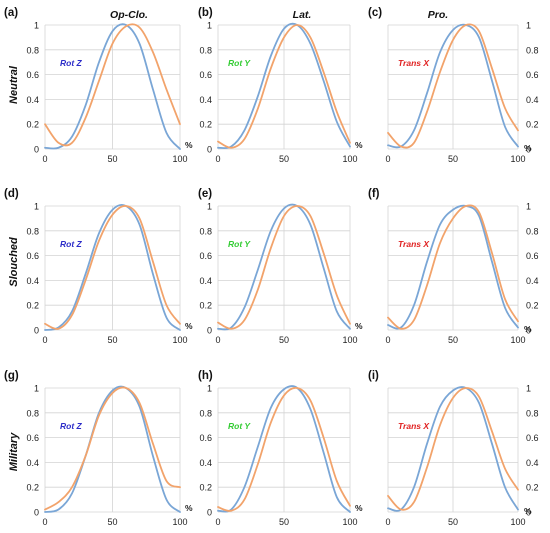 This screenshot has height=533, width=550. I want to click on panel-label: (h), so click(205, 376).